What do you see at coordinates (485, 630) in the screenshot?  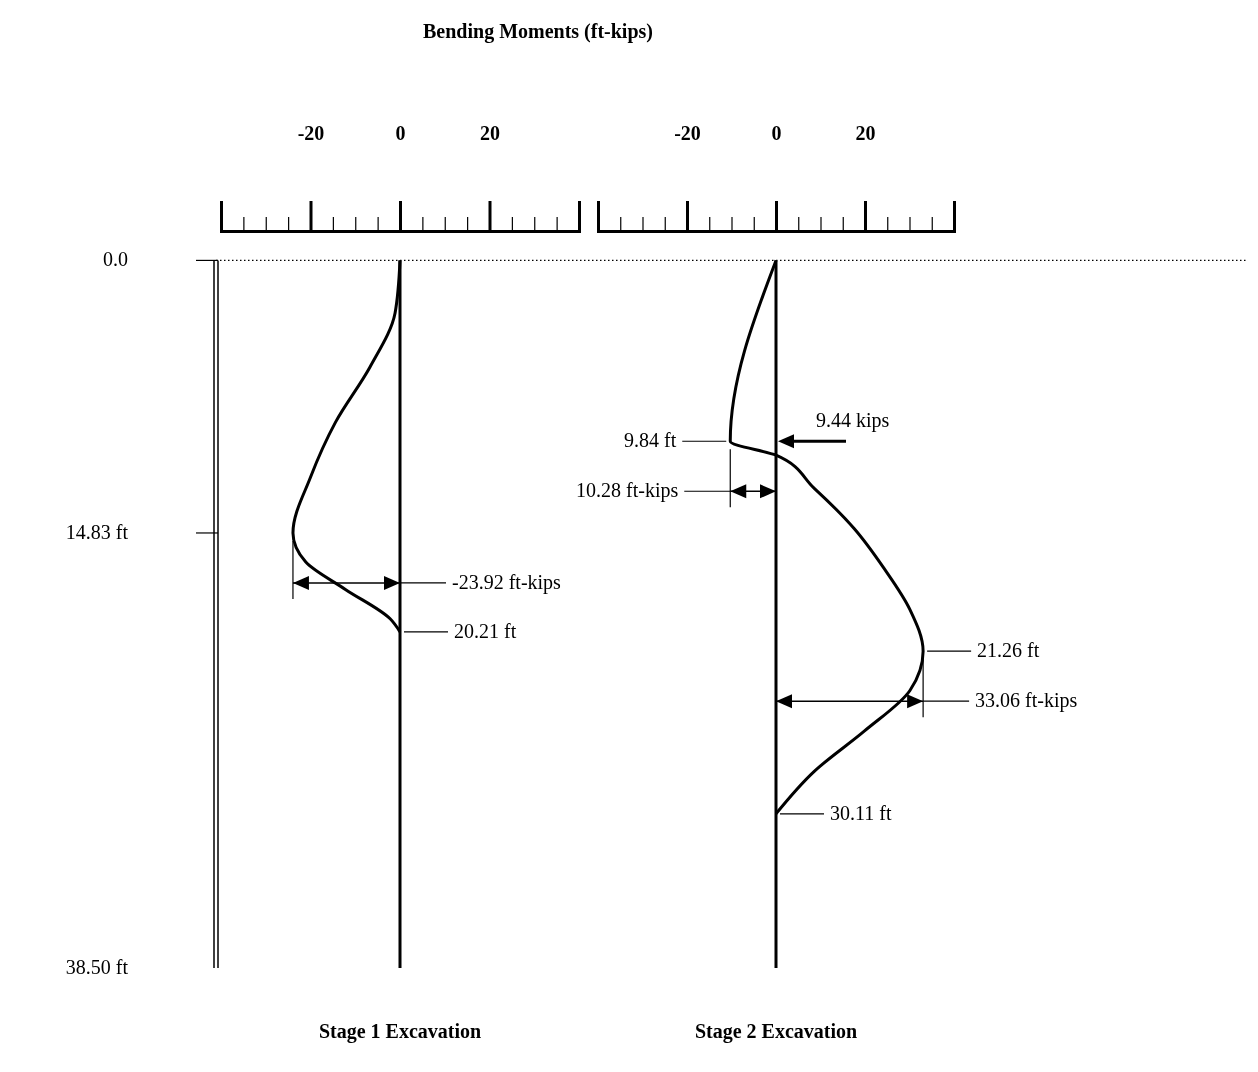 I see `annotation: 20.21 ft` at bounding box center [485, 630].